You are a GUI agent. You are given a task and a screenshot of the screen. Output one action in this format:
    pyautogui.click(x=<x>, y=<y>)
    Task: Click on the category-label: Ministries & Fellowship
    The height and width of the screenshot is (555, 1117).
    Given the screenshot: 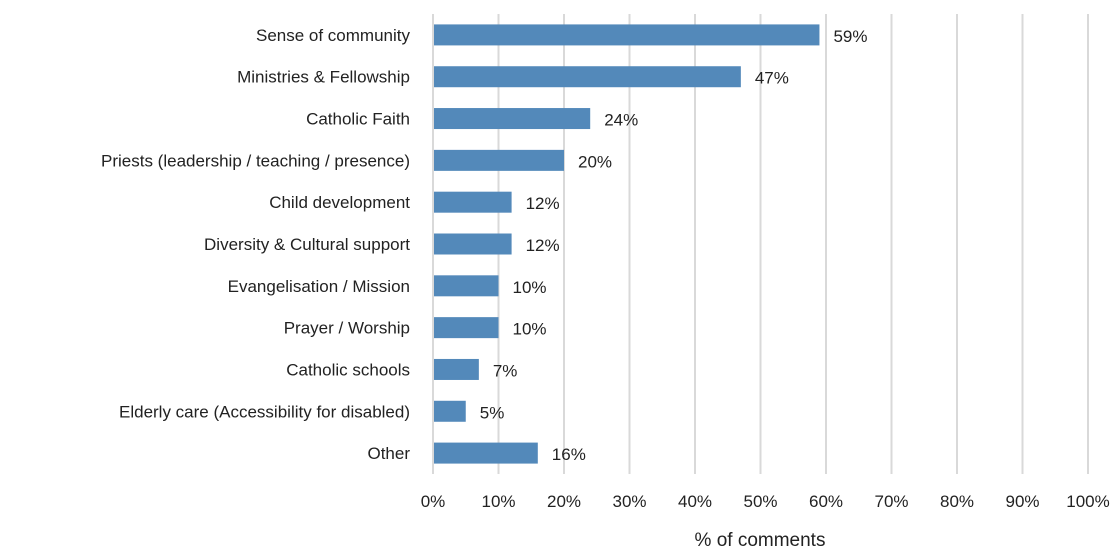 What is the action you would take?
    pyautogui.click(x=323, y=77)
    